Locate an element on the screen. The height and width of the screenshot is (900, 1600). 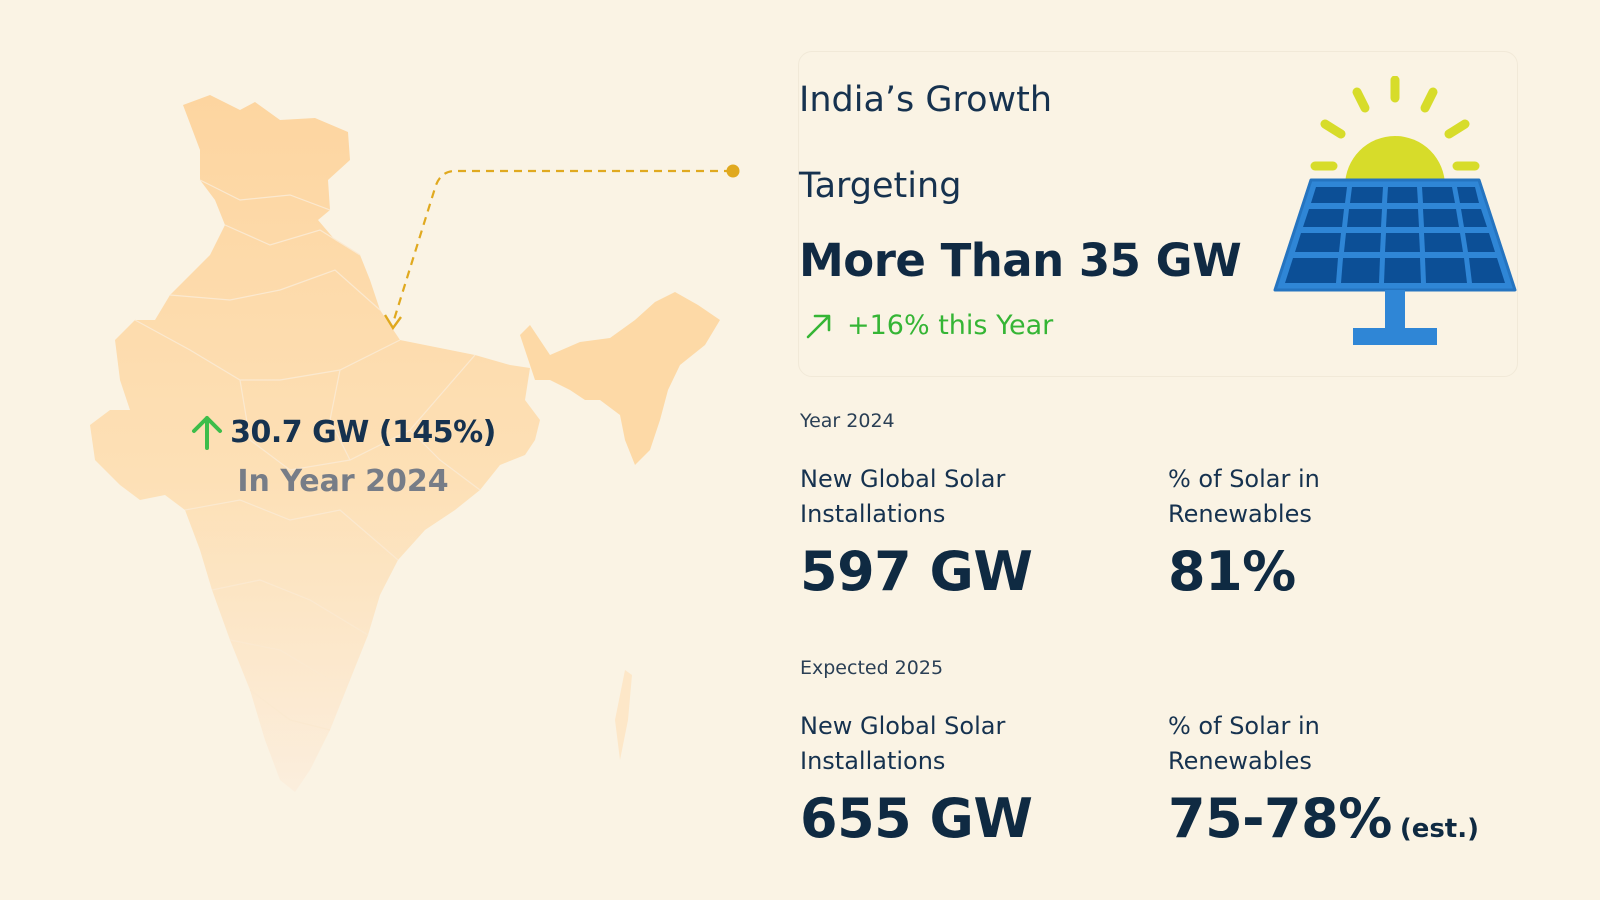
stat-value-global-installations-2025: 655 GW is located at coordinates (916, 818).